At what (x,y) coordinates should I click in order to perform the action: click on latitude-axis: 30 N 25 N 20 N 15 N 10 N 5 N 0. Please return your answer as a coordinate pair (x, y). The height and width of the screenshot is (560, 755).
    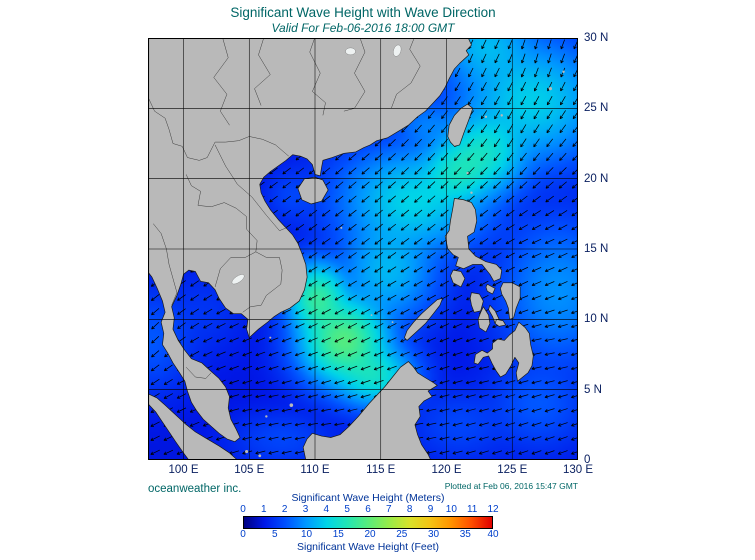
    Looking at the image, I should click on (606, 249).